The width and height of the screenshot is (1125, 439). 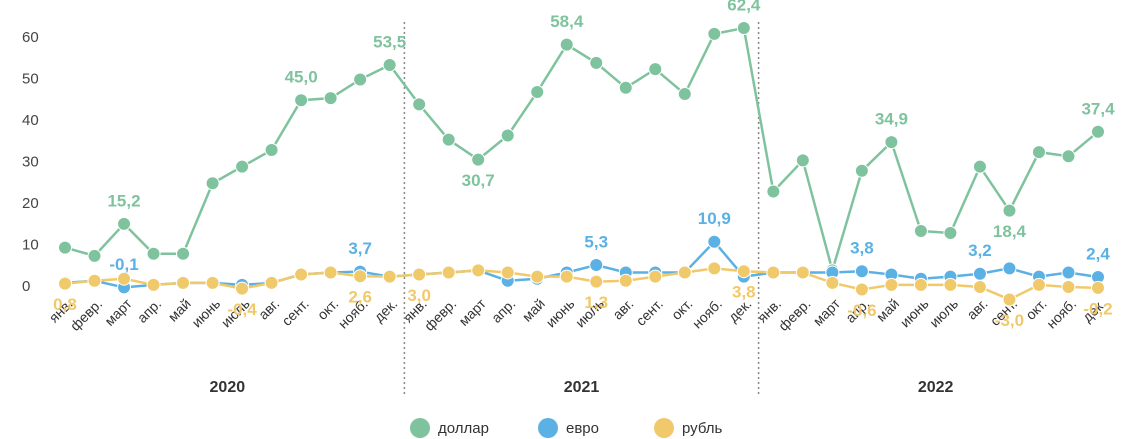 I want to click on value-label: 3,2, so click(x=980, y=250).